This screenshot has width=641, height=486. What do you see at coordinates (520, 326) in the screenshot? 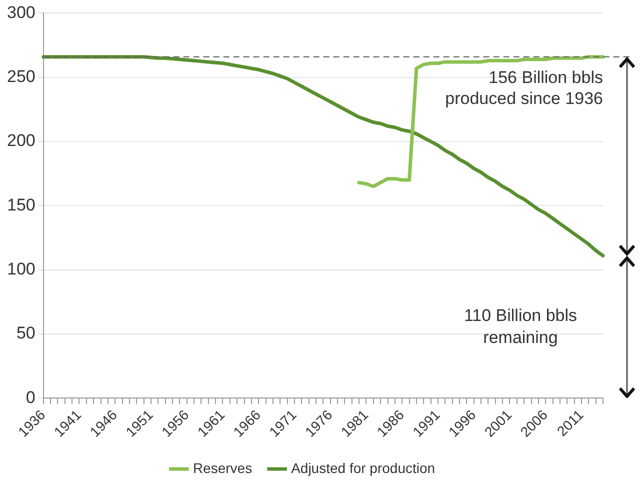
I see `annotation: 110 Billion bbls remaining` at bounding box center [520, 326].